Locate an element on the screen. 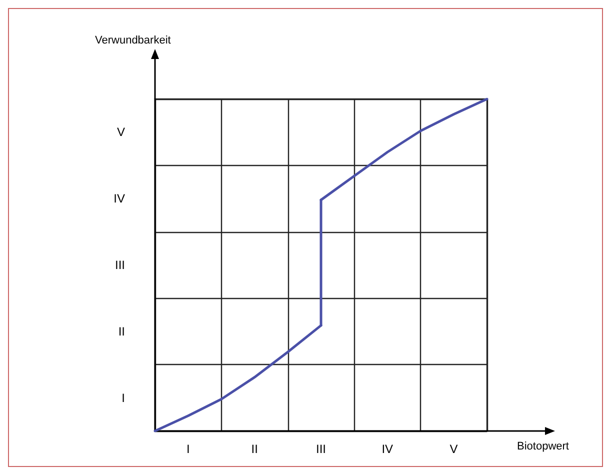 Image resolution: width=611 pixels, height=475 pixels. category-label: I is located at coordinates (123, 397).